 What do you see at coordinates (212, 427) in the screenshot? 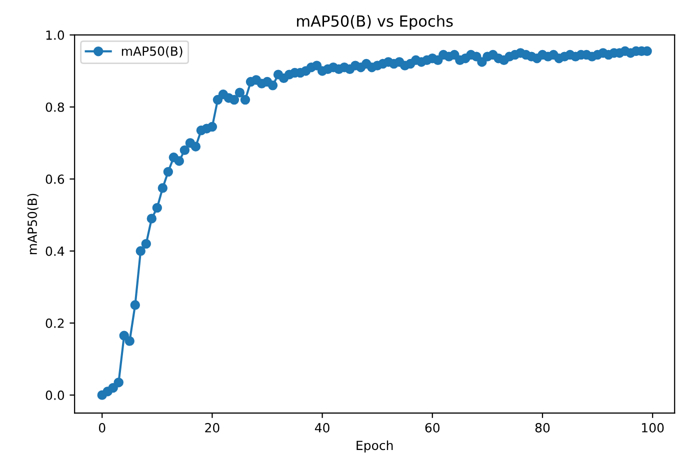
I see `x-tick-label: 20` at bounding box center [212, 427].